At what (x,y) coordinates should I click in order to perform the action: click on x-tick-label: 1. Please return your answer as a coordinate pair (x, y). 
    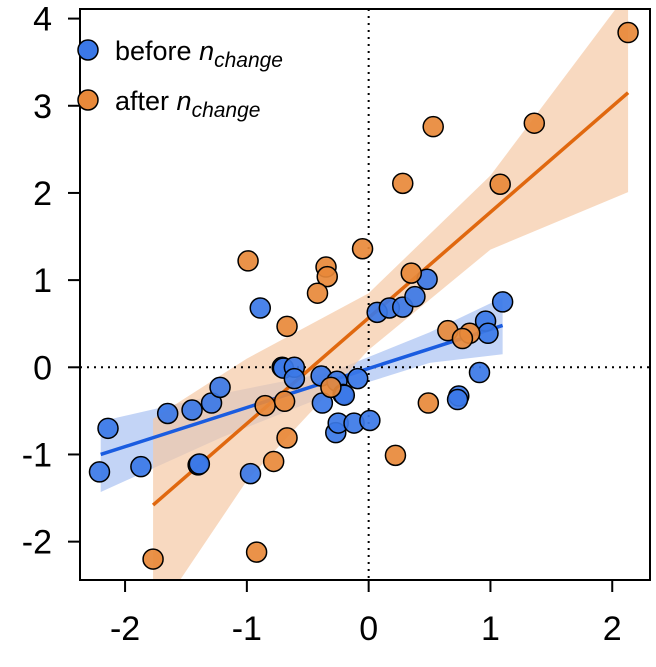
    Looking at the image, I should click on (490, 629).